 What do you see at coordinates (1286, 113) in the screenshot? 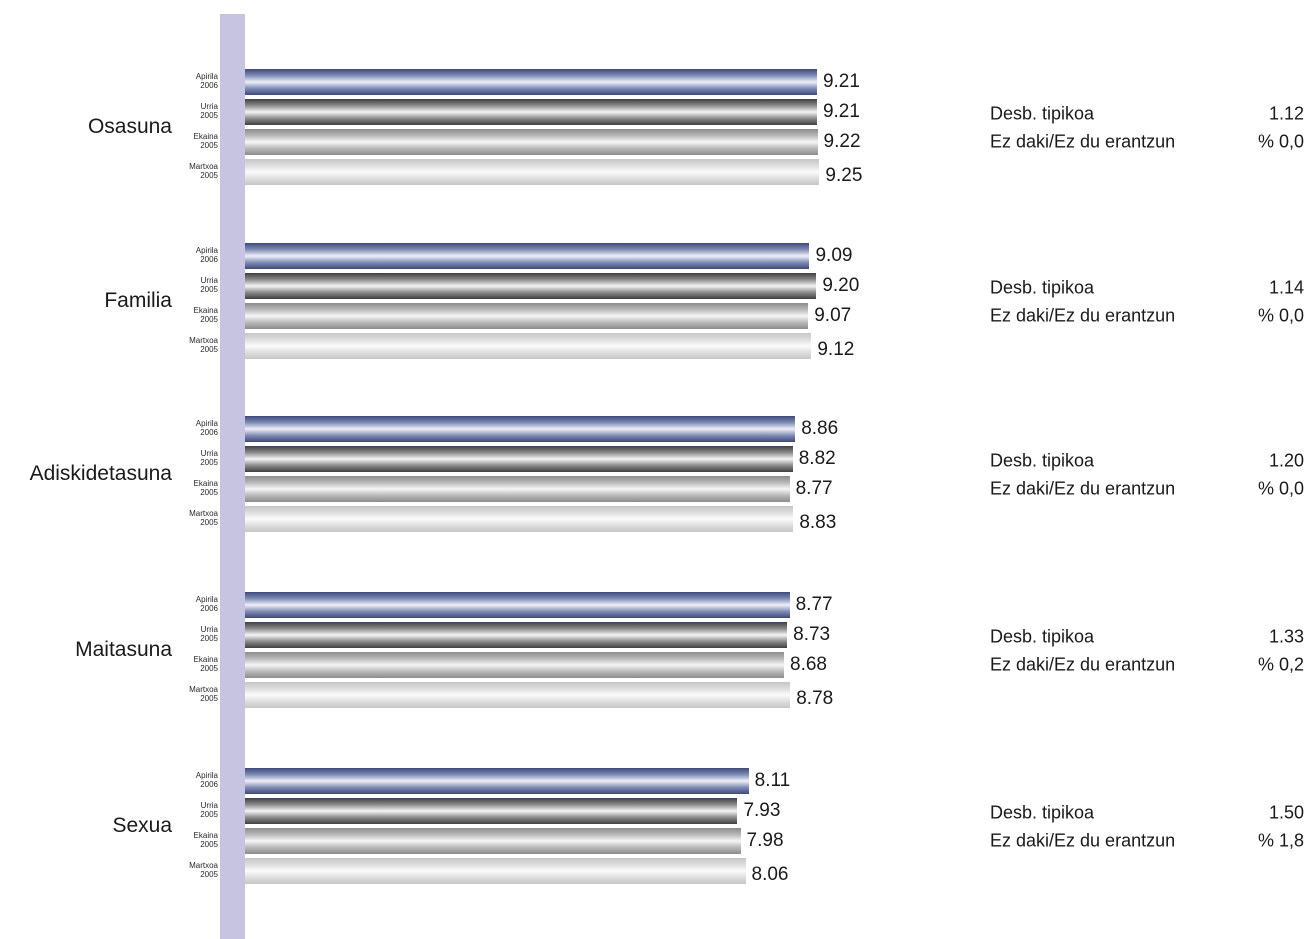
I see `stat-value: 1.12` at bounding box center [1286, 113].